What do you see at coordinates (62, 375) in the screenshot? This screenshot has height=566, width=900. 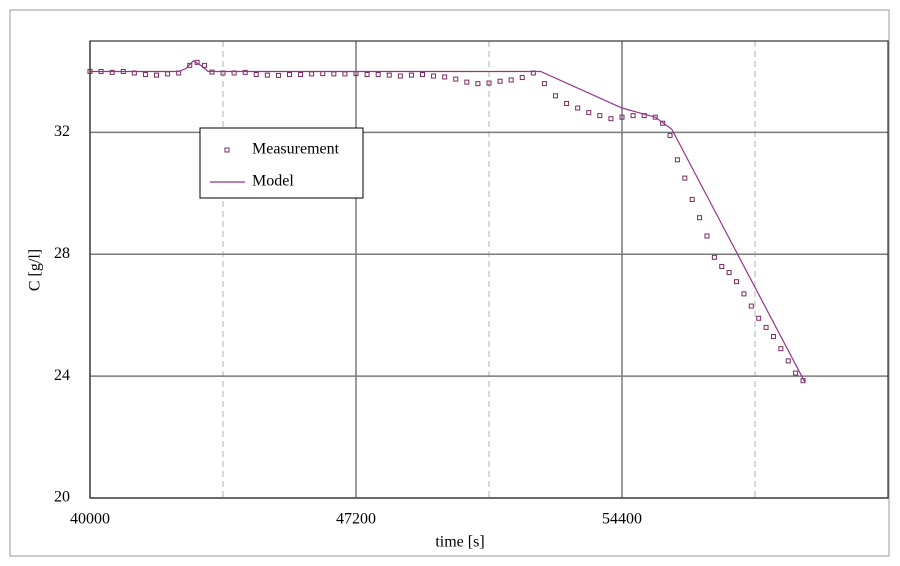 I see `y-tick-label: 24` at bounding box center [62, 375].